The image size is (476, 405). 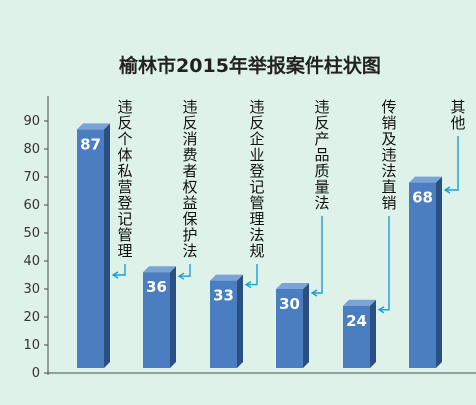 What do you see at coordinates (35, 247) in the screenshot?
I see `y-axis-ticks: 0 10 20 30 40 50 60 70 80 90` at bounding box center [35, 247].